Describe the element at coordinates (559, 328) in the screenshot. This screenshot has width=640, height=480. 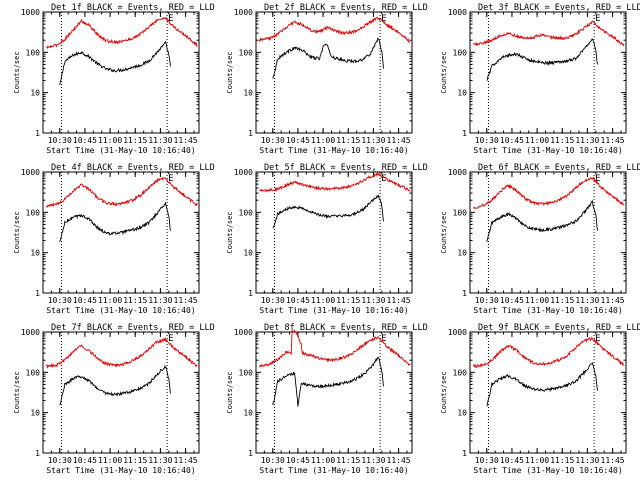
I see `panel-title: Det 9f BLACK = Events, RED = LLD` at that location.